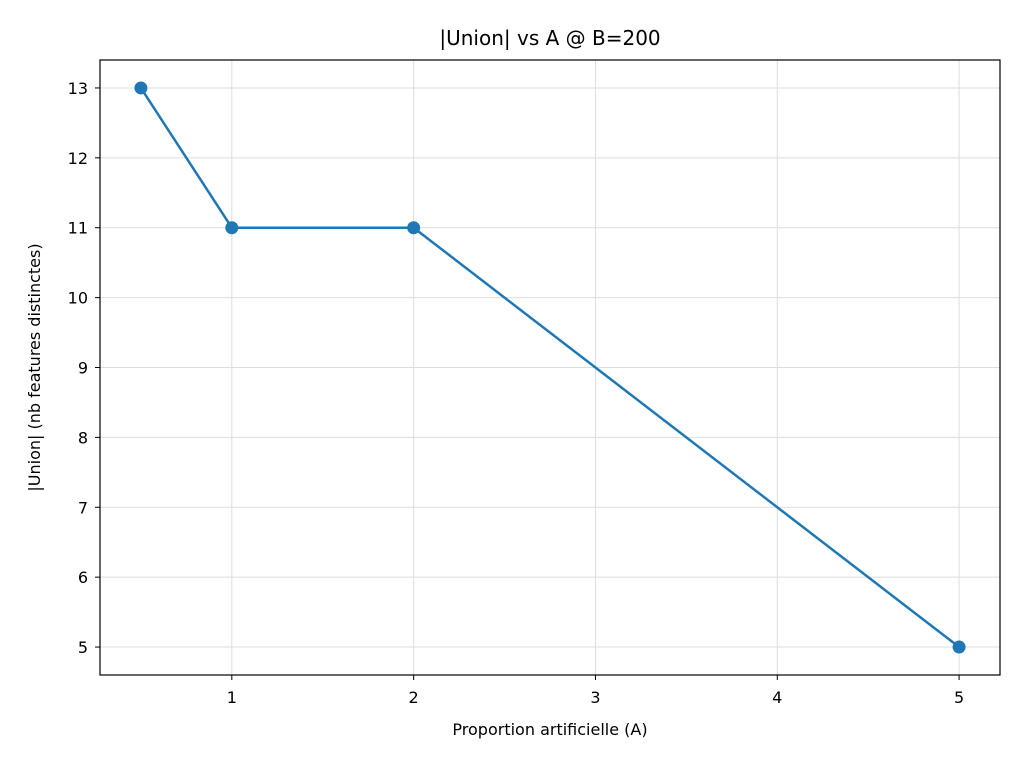  I want to click on x-tick-label: 5, so click(959, 697).